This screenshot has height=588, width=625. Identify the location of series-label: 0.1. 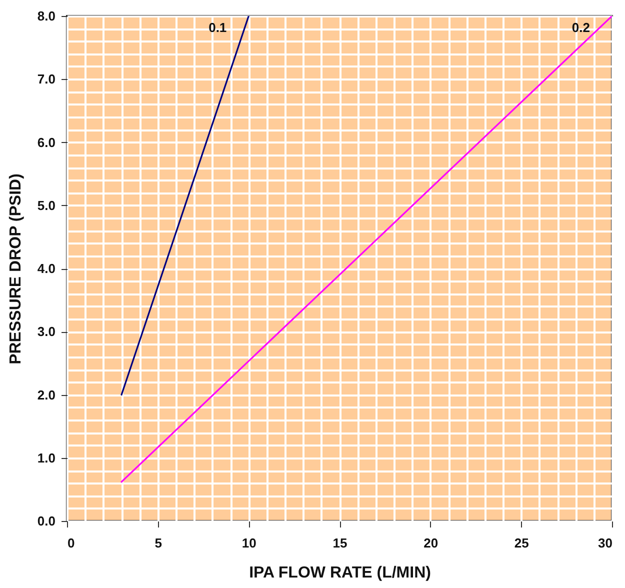
(217, 27).